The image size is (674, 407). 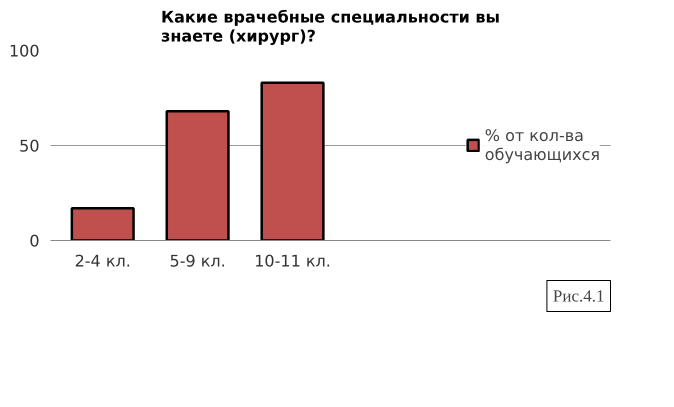 I want to click on x-tick-label: 10-11 кл., so click(x=292, y=261).